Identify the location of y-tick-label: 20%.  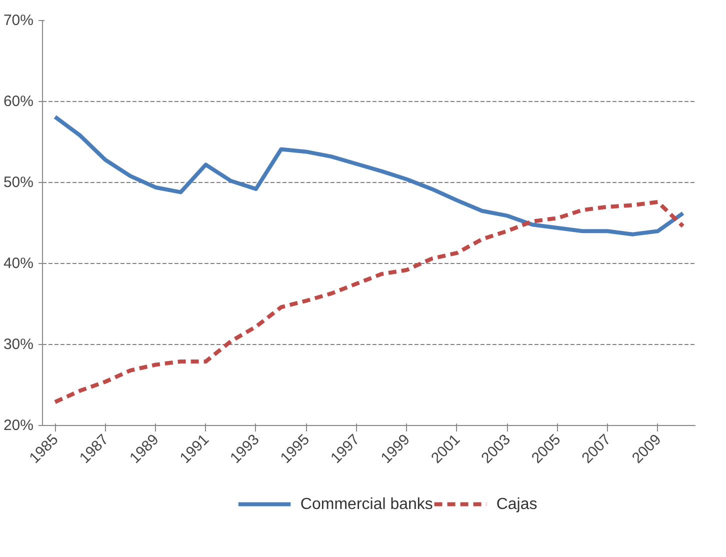
(18, 425).